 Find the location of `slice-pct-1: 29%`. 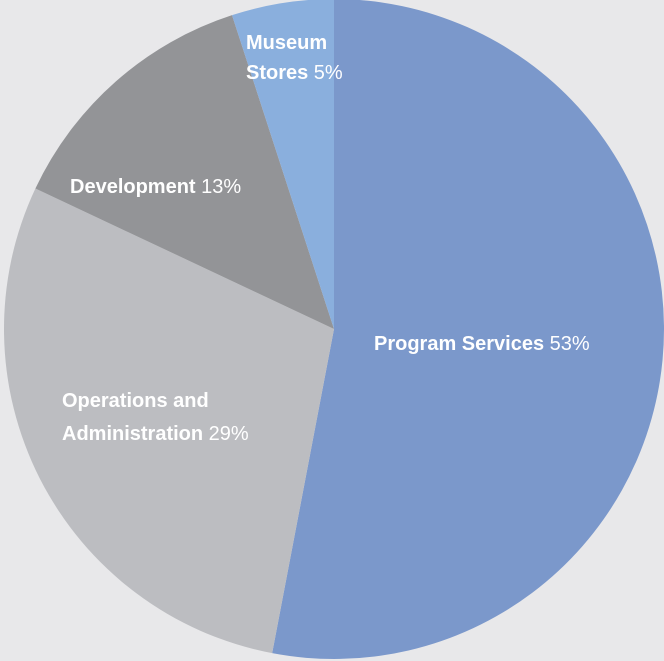

slice-pct-1: 29% is located at coordinates (226, 434).